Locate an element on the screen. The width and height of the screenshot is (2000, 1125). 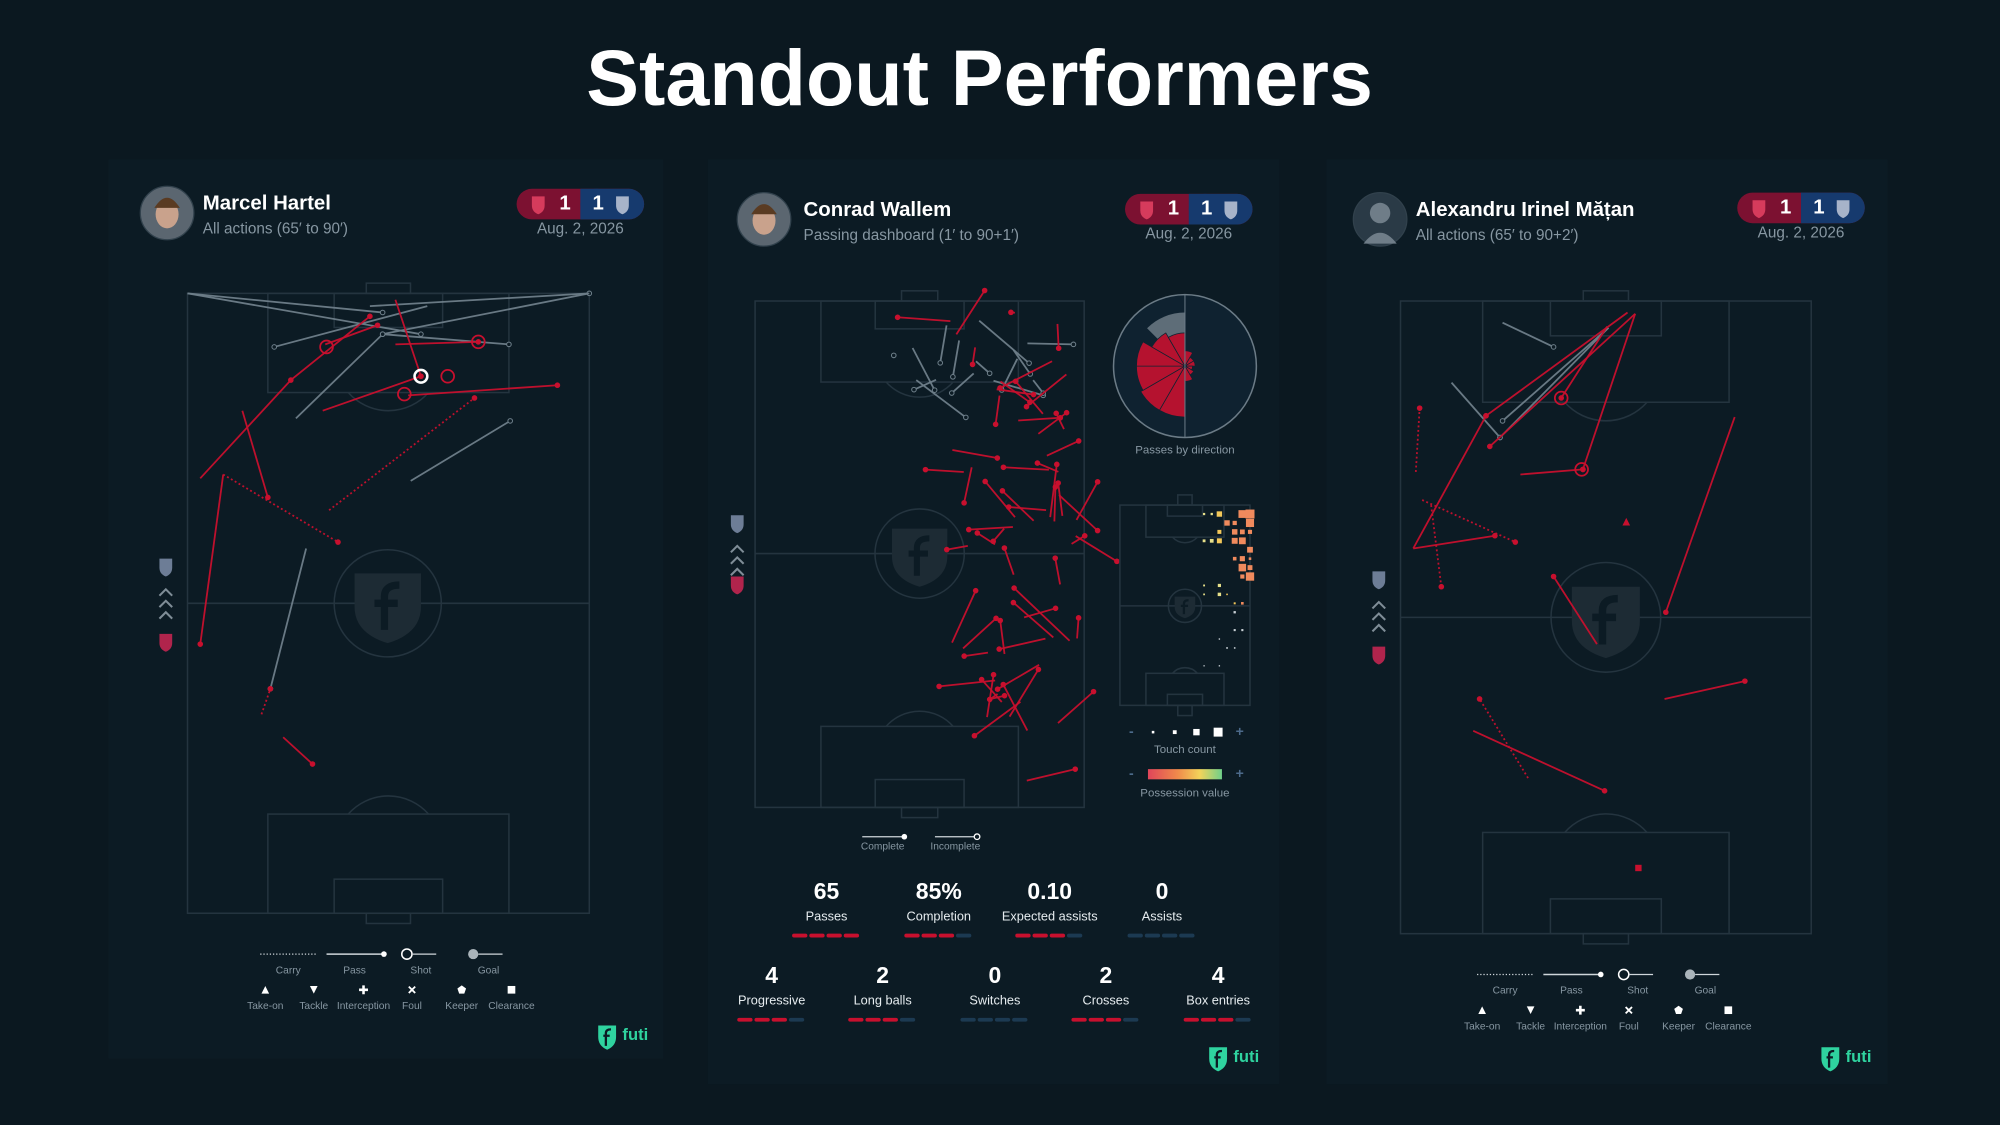
crest is located at coordinates (1843, 209).